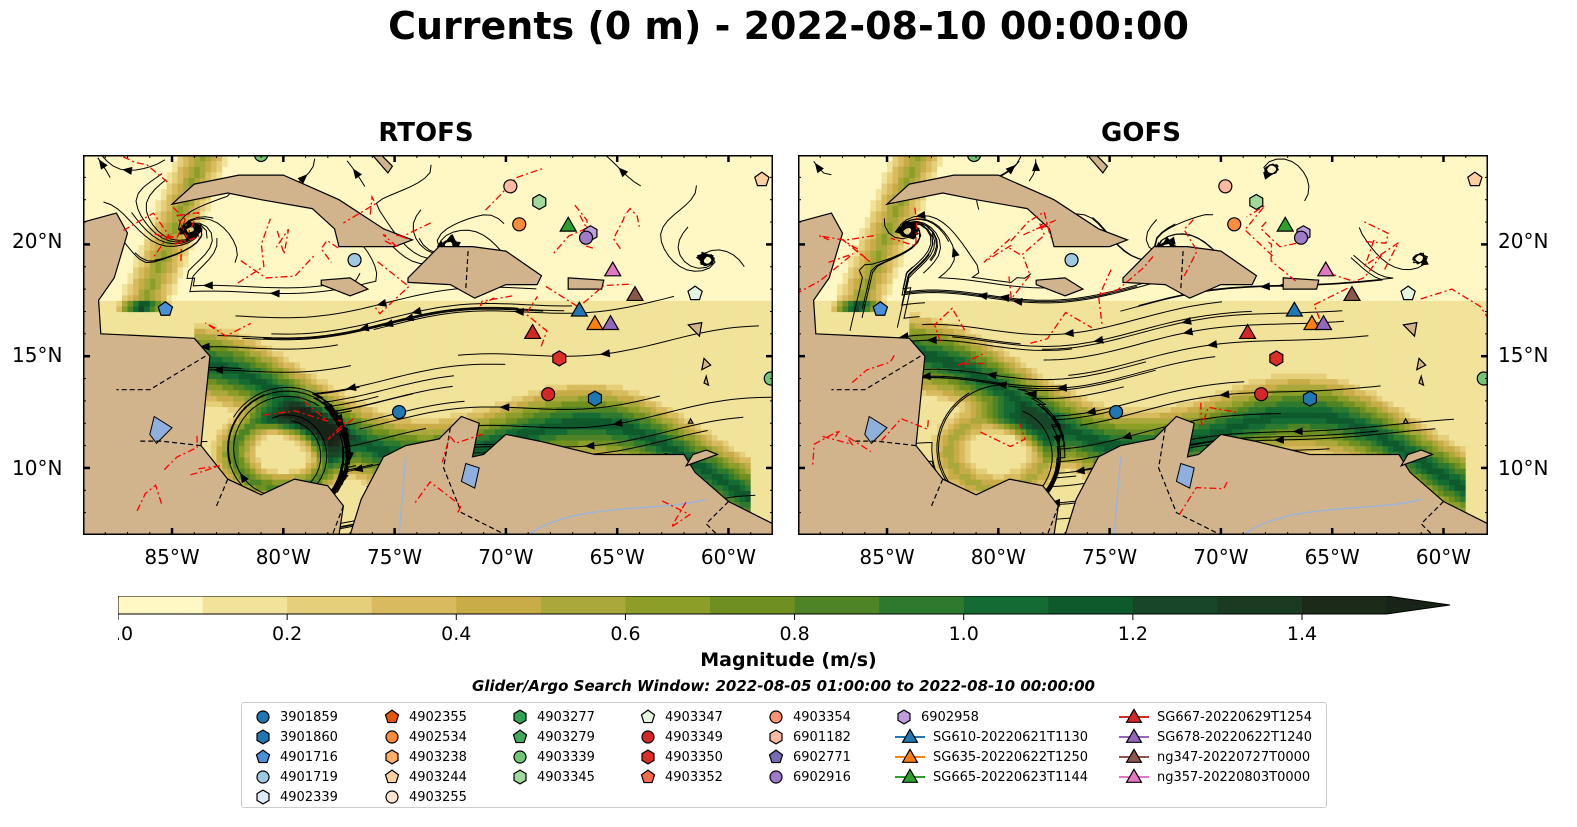  Describe the element at coordinates (465, 287) in the screenshot. I see `platform-markers` at that location.